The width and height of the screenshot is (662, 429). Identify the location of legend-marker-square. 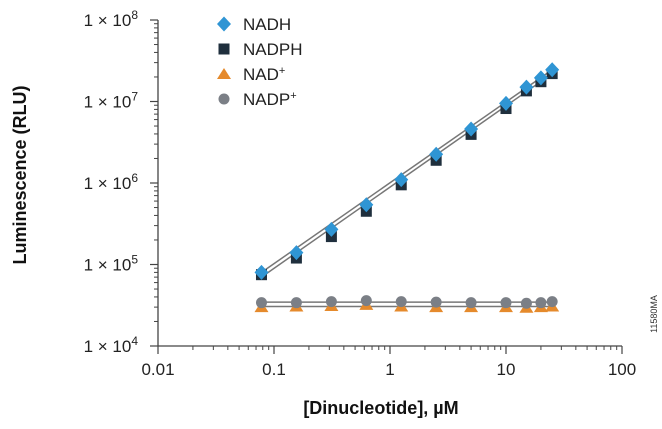
(224, 49).